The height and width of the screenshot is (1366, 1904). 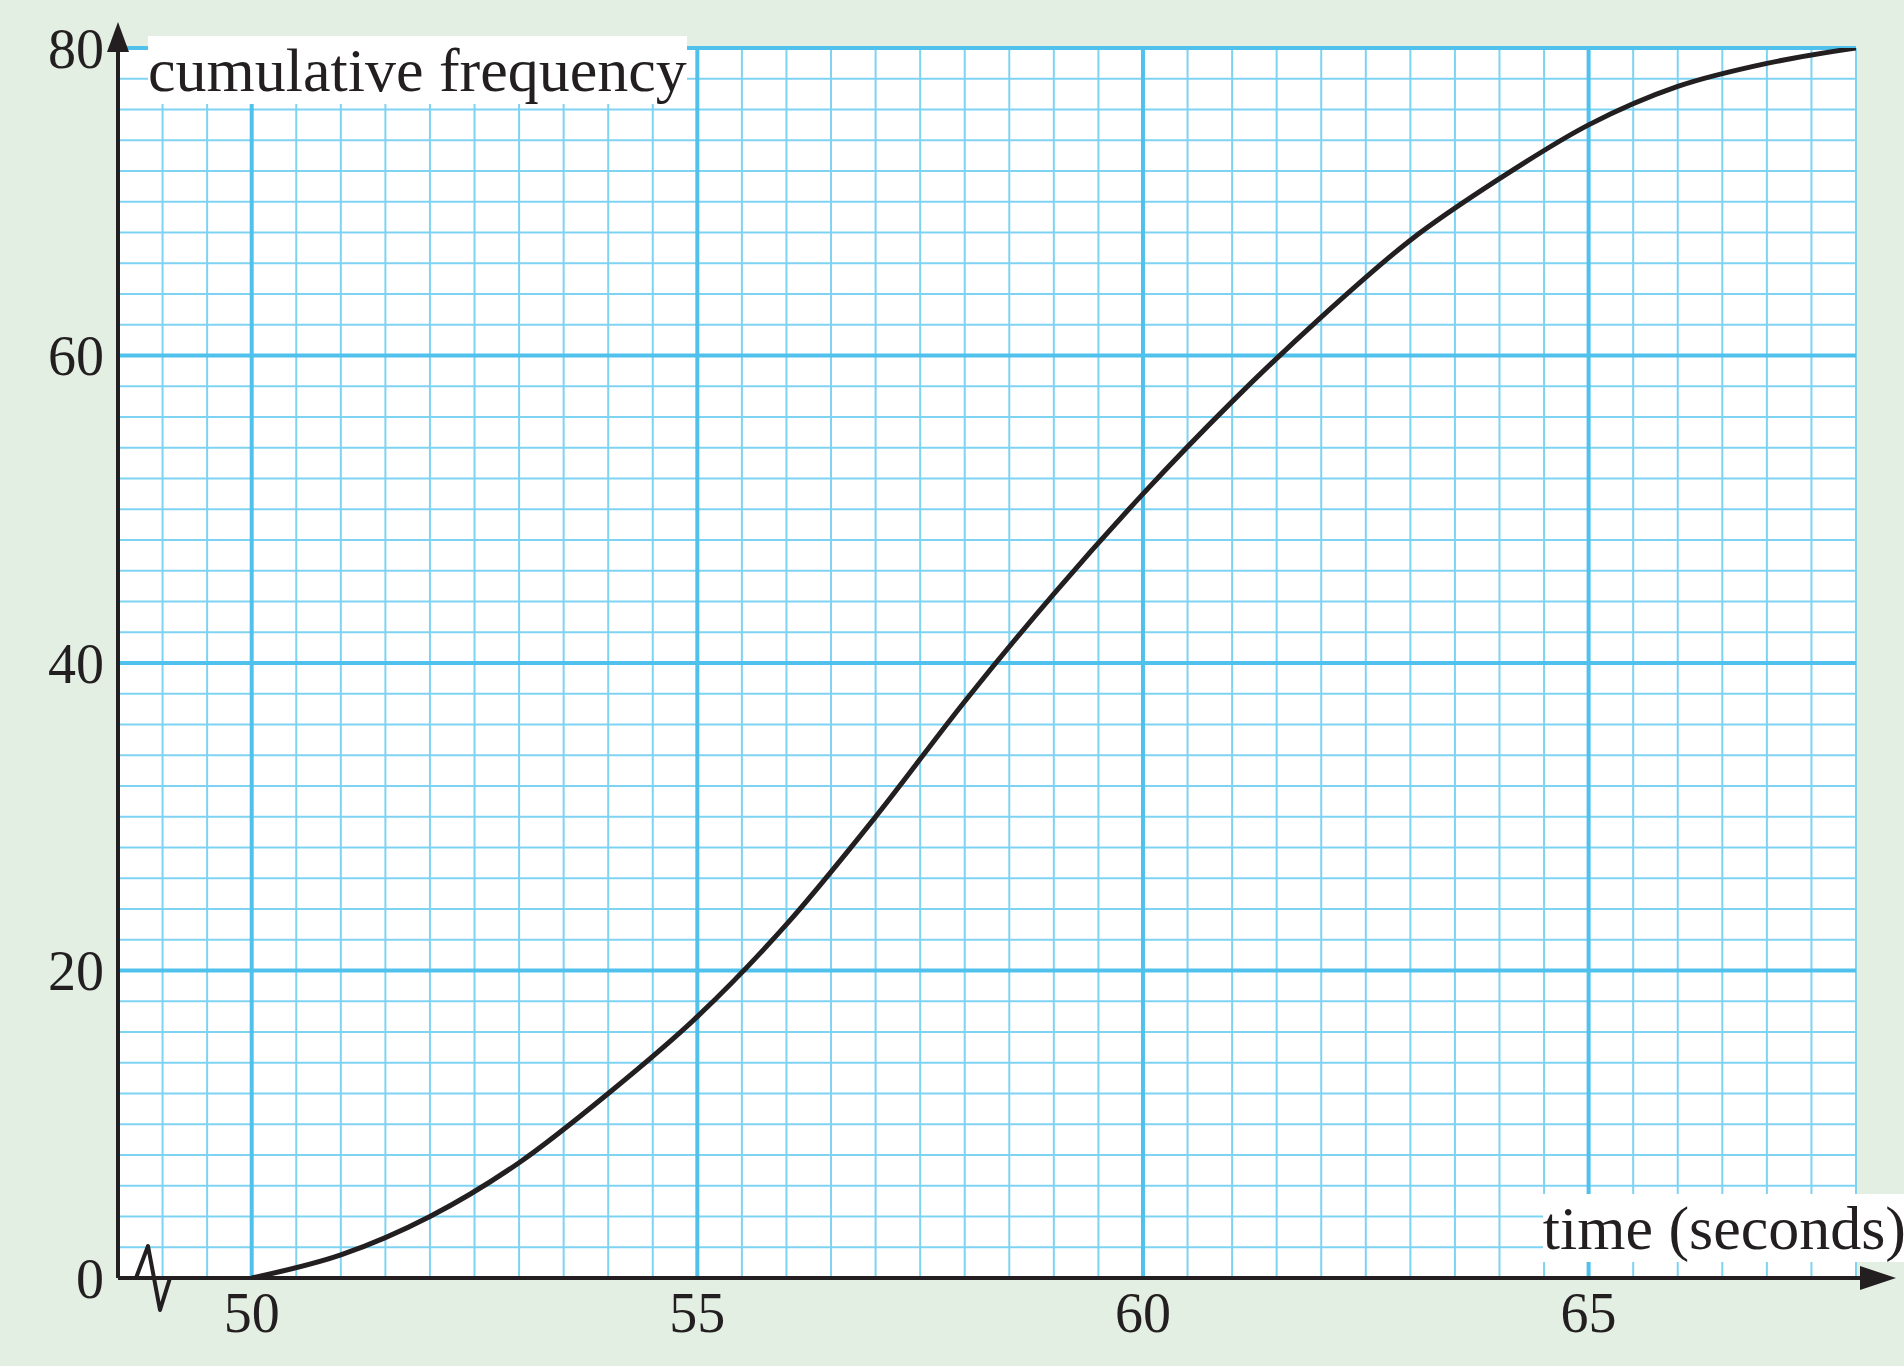 What do you see at coordinates (76, 971) in the screenshot?
I see `y-tick-label: 20` at bounding box center [76, 971].